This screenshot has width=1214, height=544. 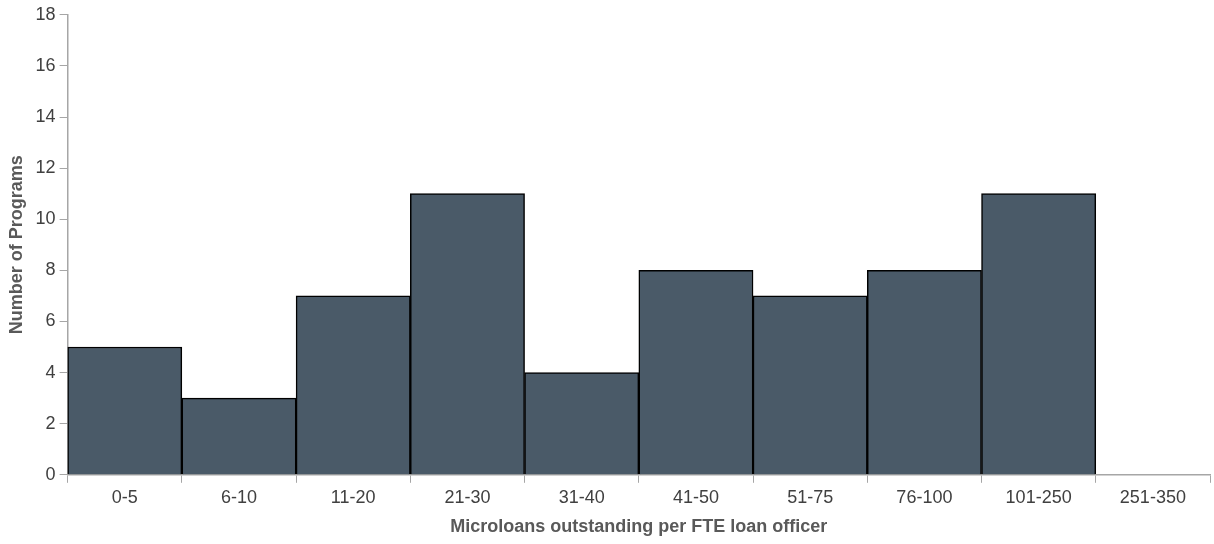 I want to click on y-tick-label: 16, so click(x=45, y=64).